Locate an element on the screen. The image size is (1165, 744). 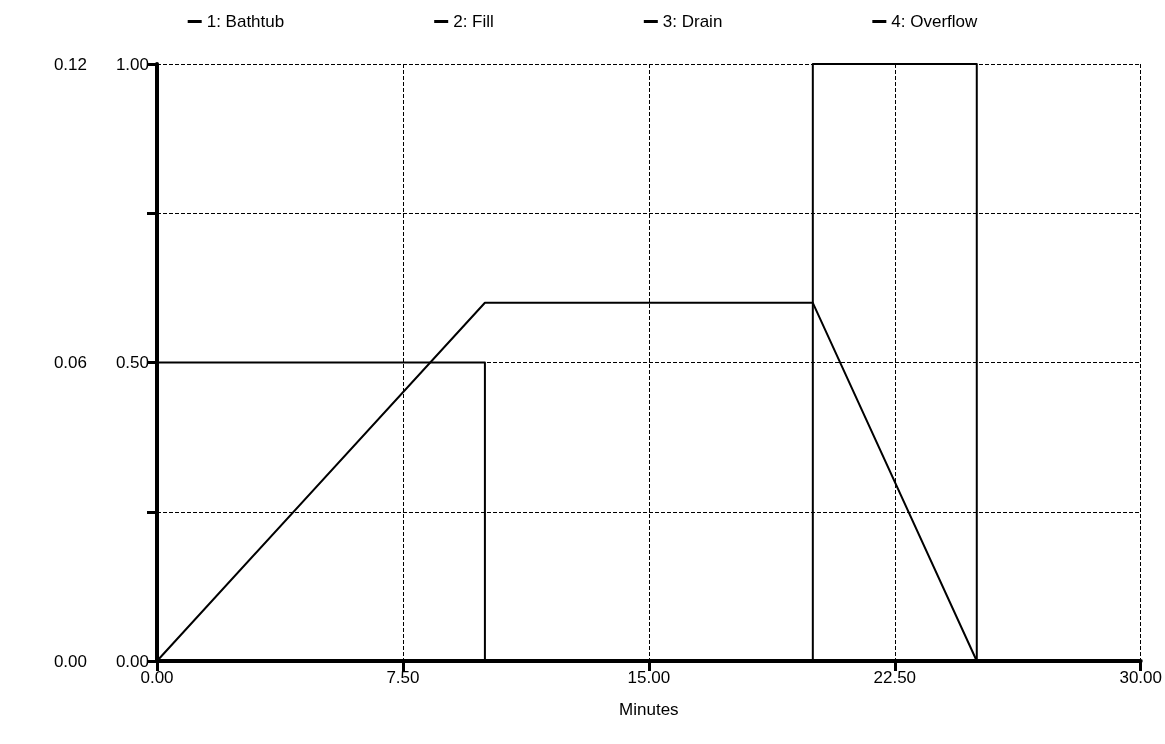
x-tick-label: 22.50 is located at coordinates (895, 677).